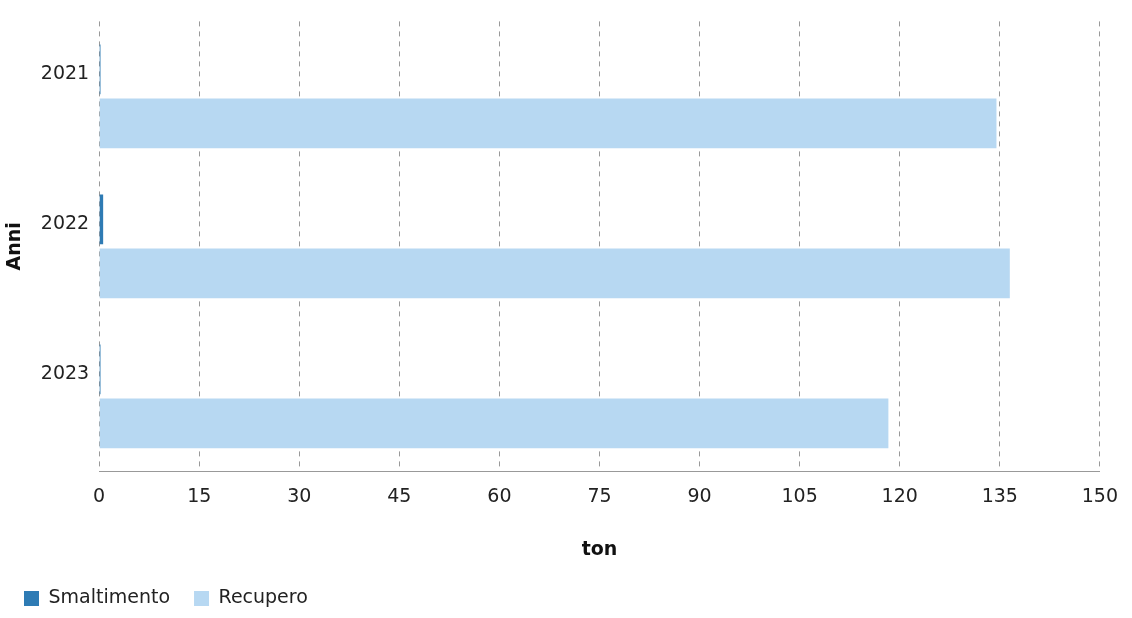 Image resolution: width=1132 pixels, height=618 pixels. I want to click on x-tick-label: 105, so click(799, 494).